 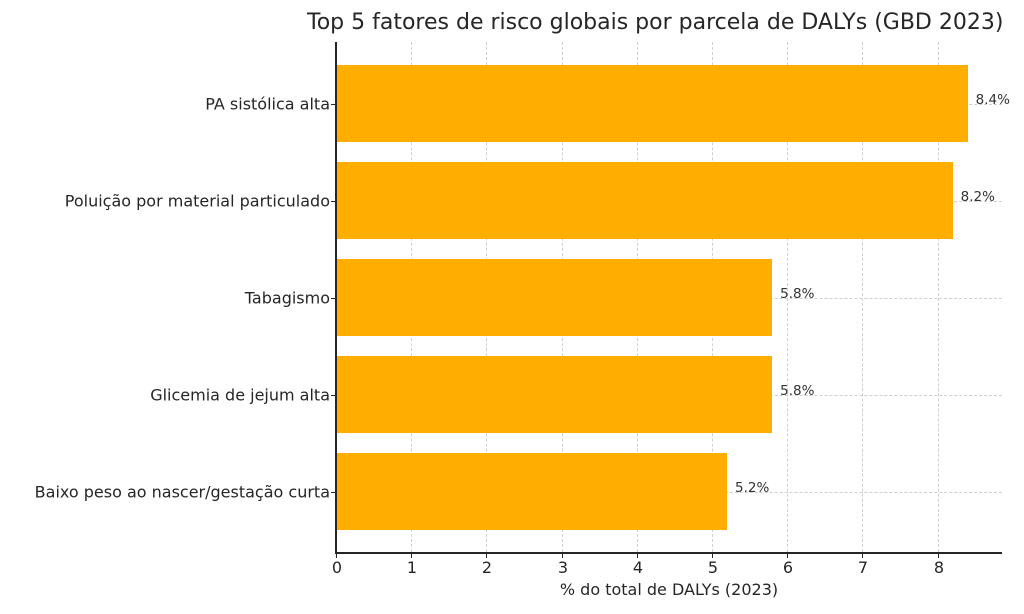 What do you see at coordinates (267, 103) in the screenshot?
I see `y-tick-label: PA sistólica alta` at bounding box center [267, 103].